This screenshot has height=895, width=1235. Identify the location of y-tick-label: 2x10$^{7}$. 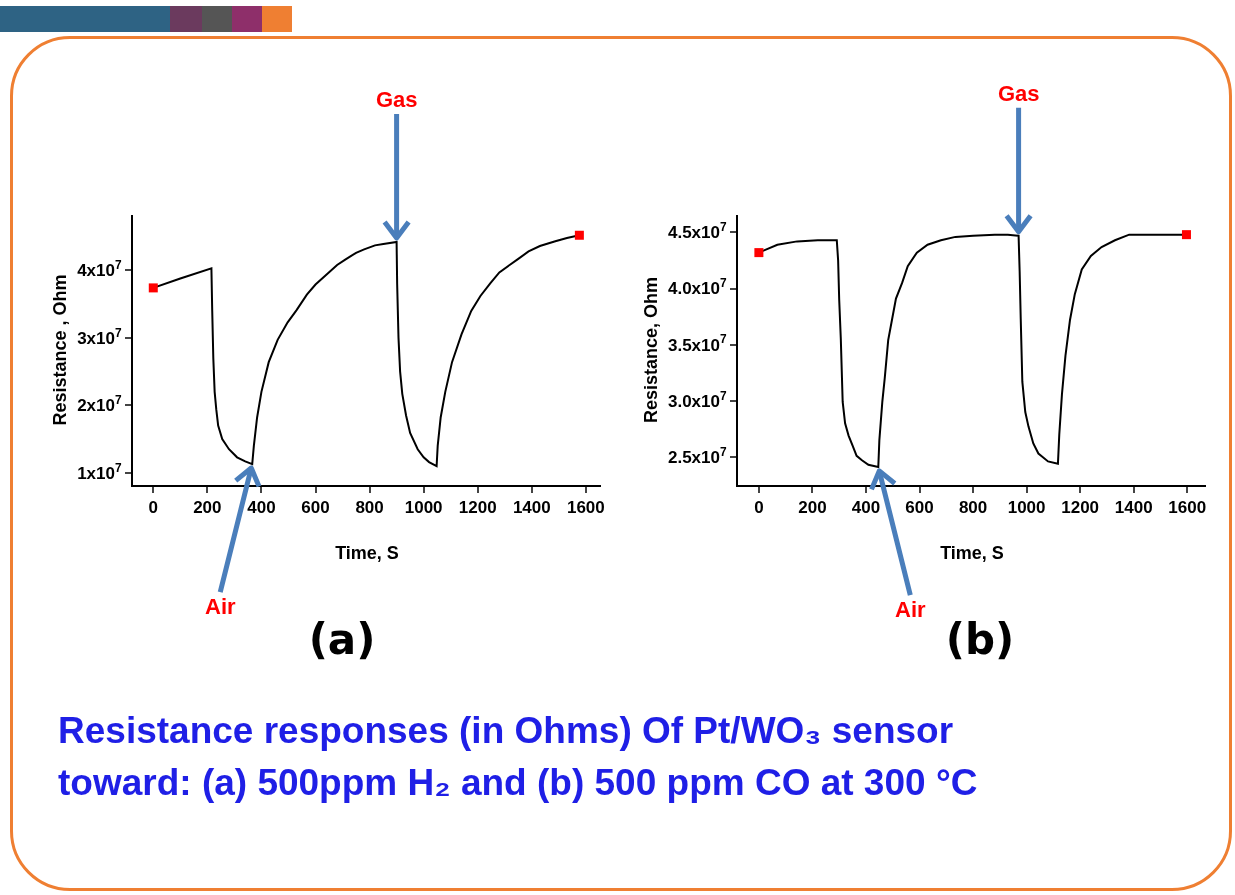
(99, 404).